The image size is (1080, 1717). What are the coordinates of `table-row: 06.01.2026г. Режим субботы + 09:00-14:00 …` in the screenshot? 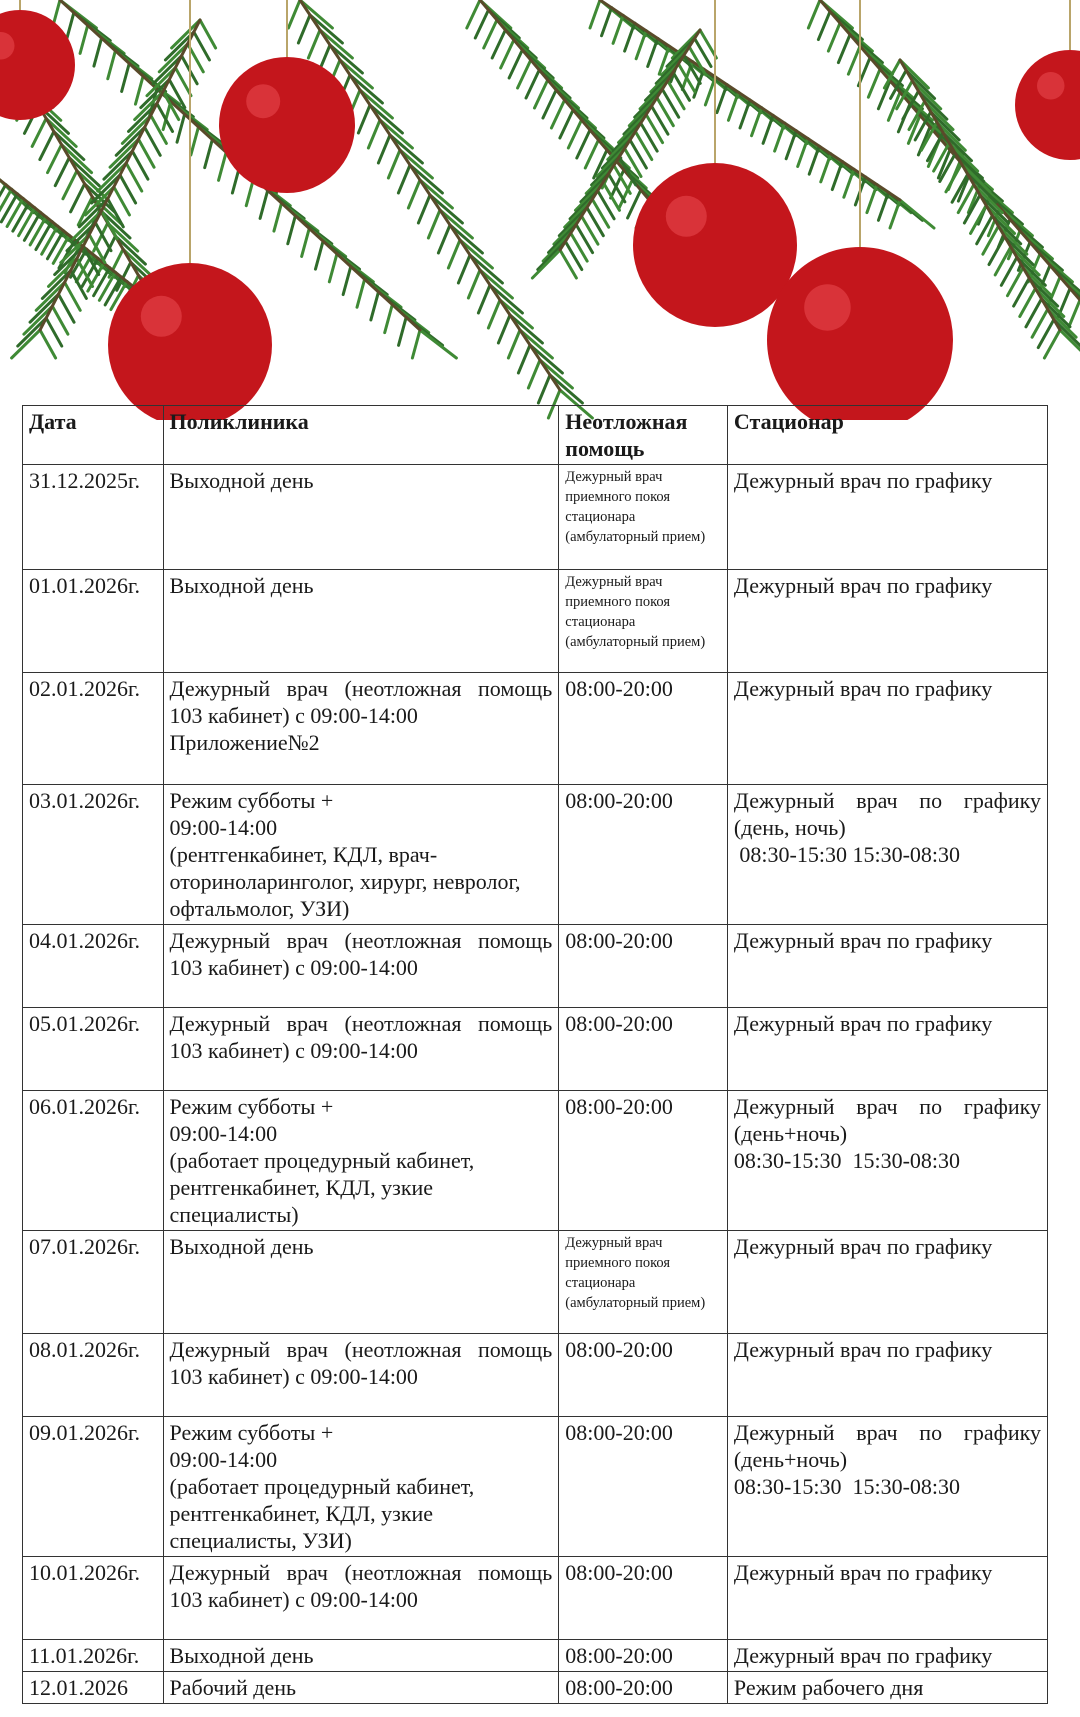 It's located at (535, 1160).